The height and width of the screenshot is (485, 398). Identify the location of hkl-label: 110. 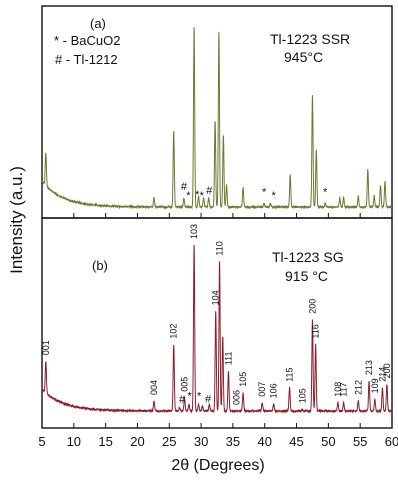
(220, 248).